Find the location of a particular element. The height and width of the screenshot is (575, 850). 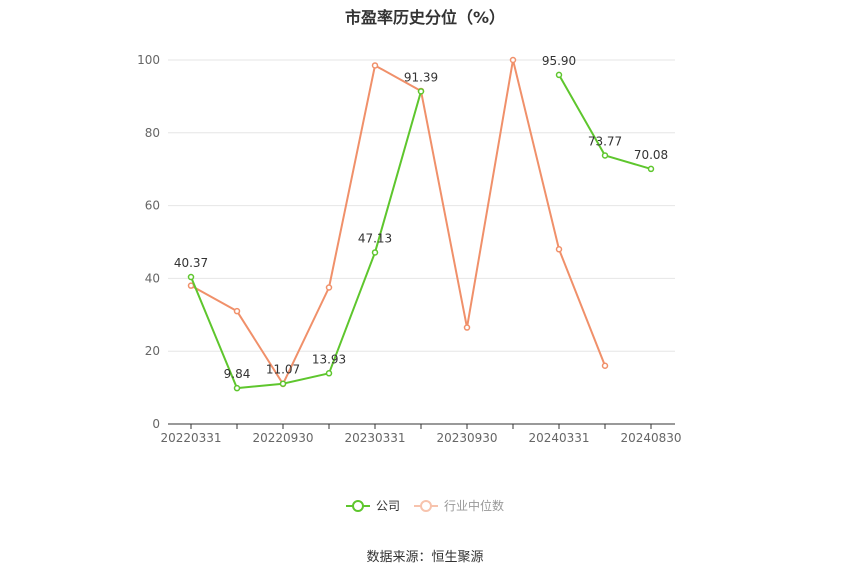

y-tick-label: 100 is located at coordinates (148, 60).